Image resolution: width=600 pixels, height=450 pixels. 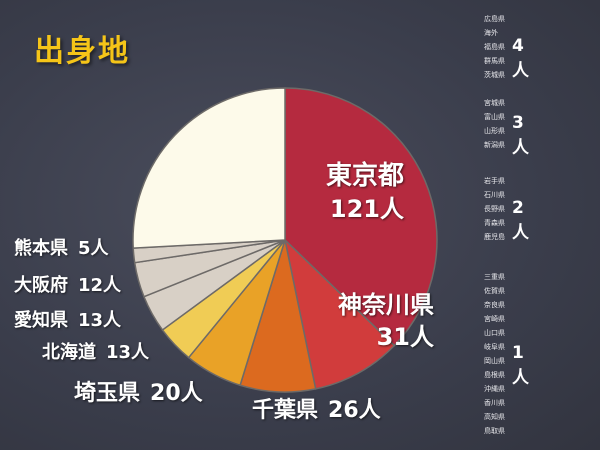 I want to click on slice-name: 北海道, so click(x=69, y=352).